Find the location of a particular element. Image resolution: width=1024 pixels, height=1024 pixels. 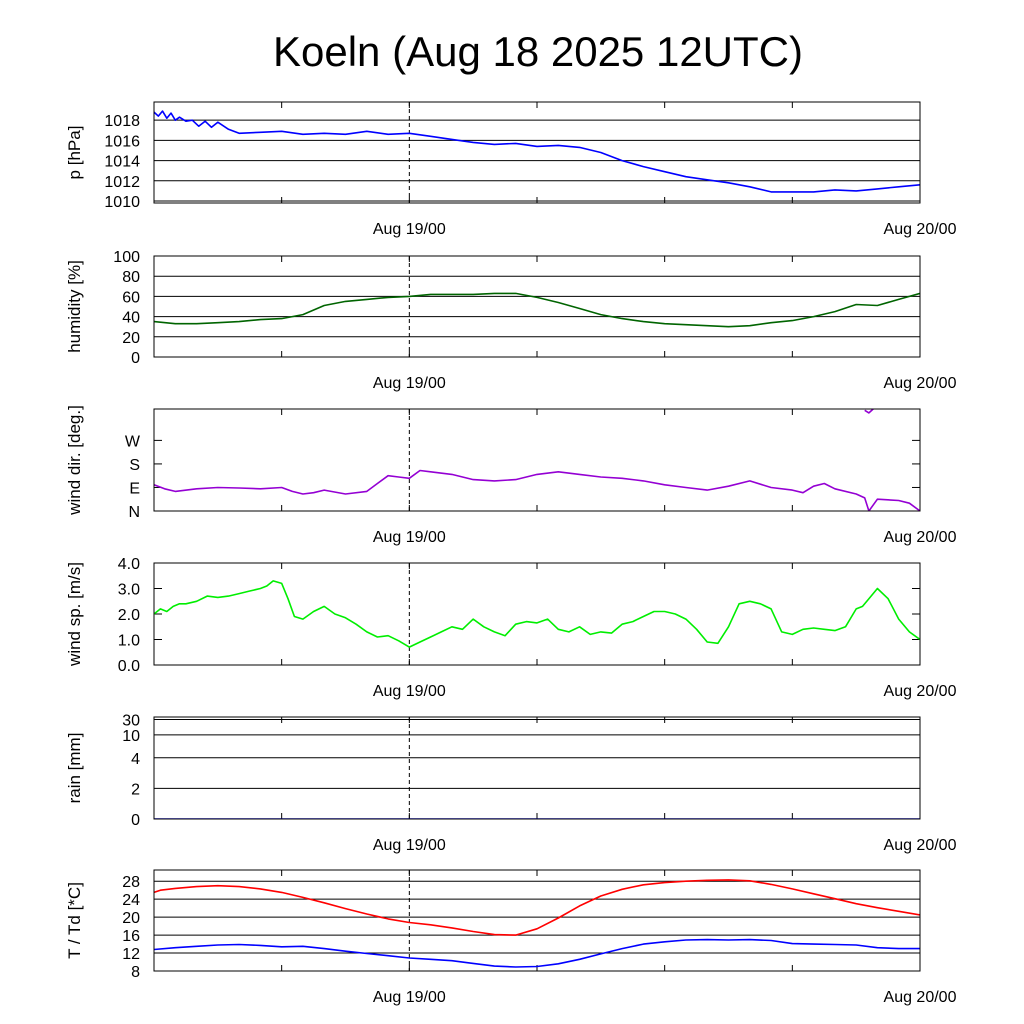

ylabel-pressure: p [hPa] is located at coordinates (74, 153).